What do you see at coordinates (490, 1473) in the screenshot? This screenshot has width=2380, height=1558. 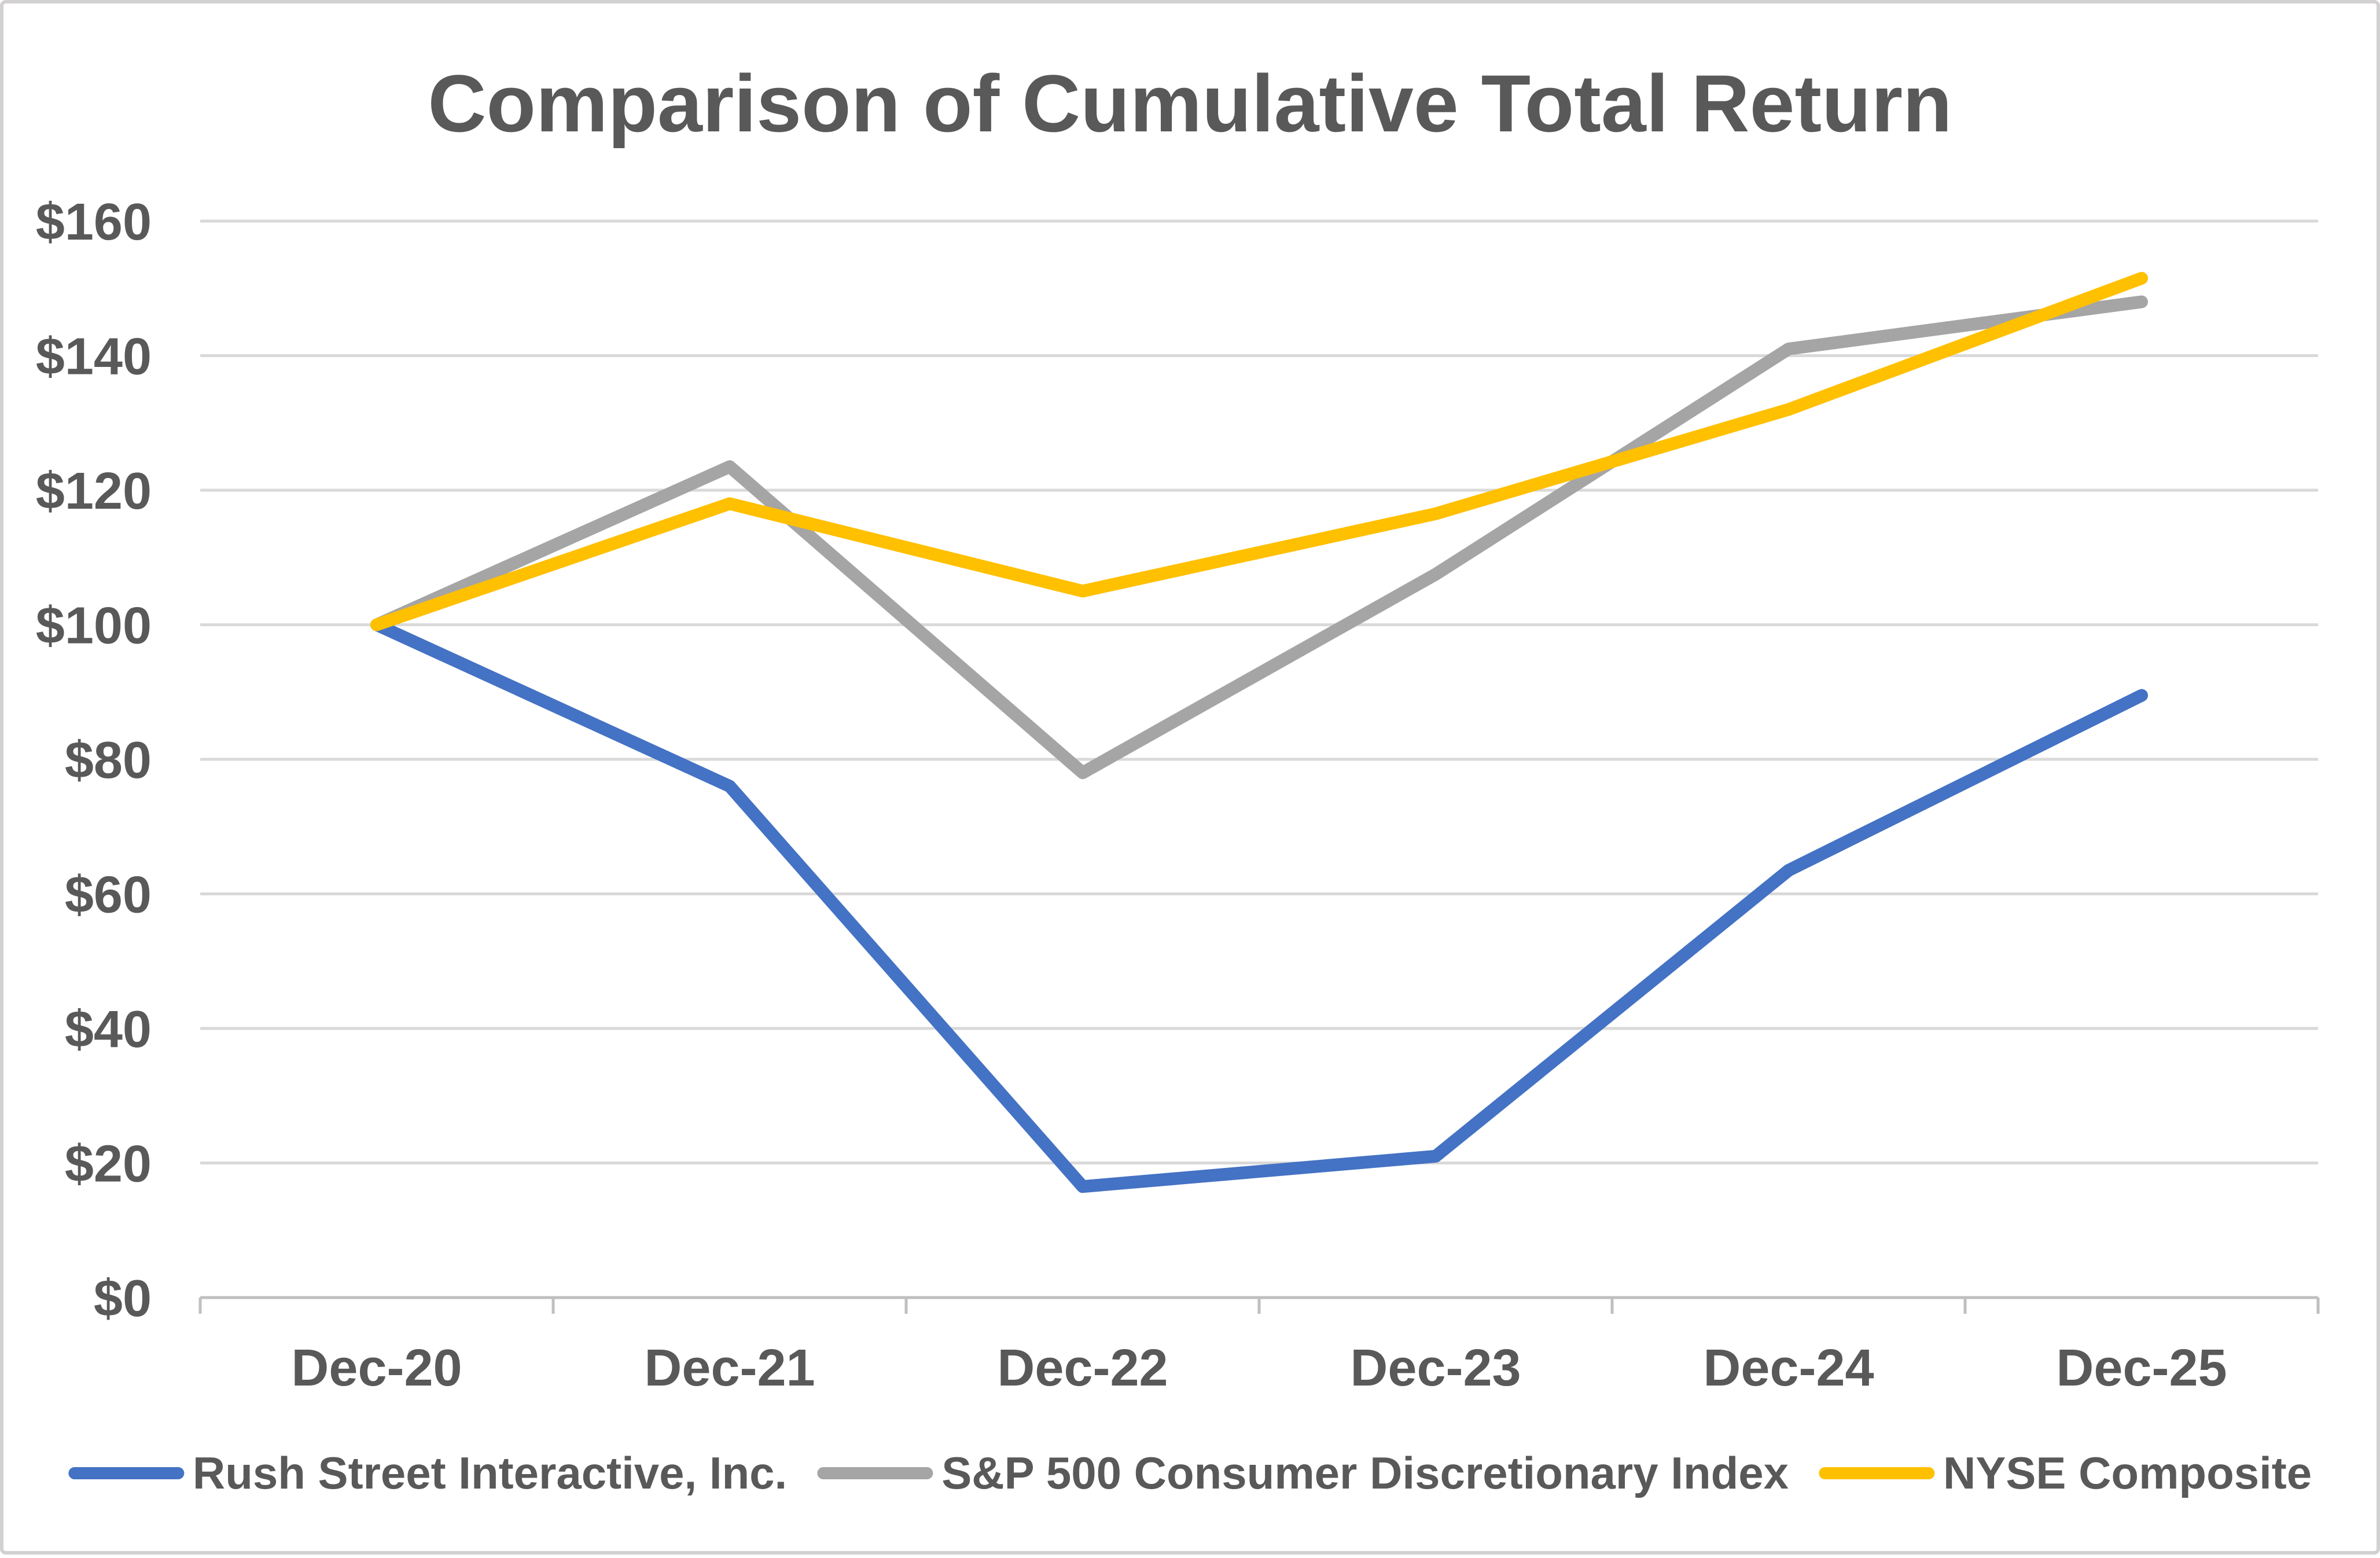 I see `legend-label-rush-street: Rush Street Interactive, Inc.` at bounding box center [490, 1473].